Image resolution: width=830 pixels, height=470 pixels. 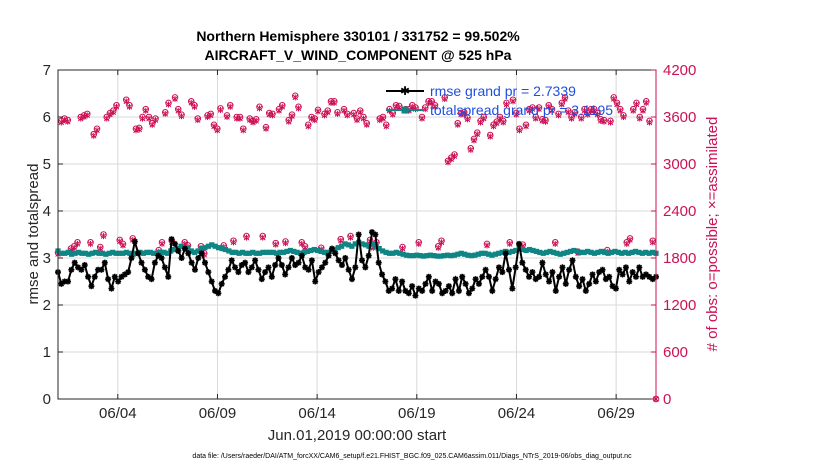 I want to click on y-tick-label-left: 4, so click(x=47, y=211).